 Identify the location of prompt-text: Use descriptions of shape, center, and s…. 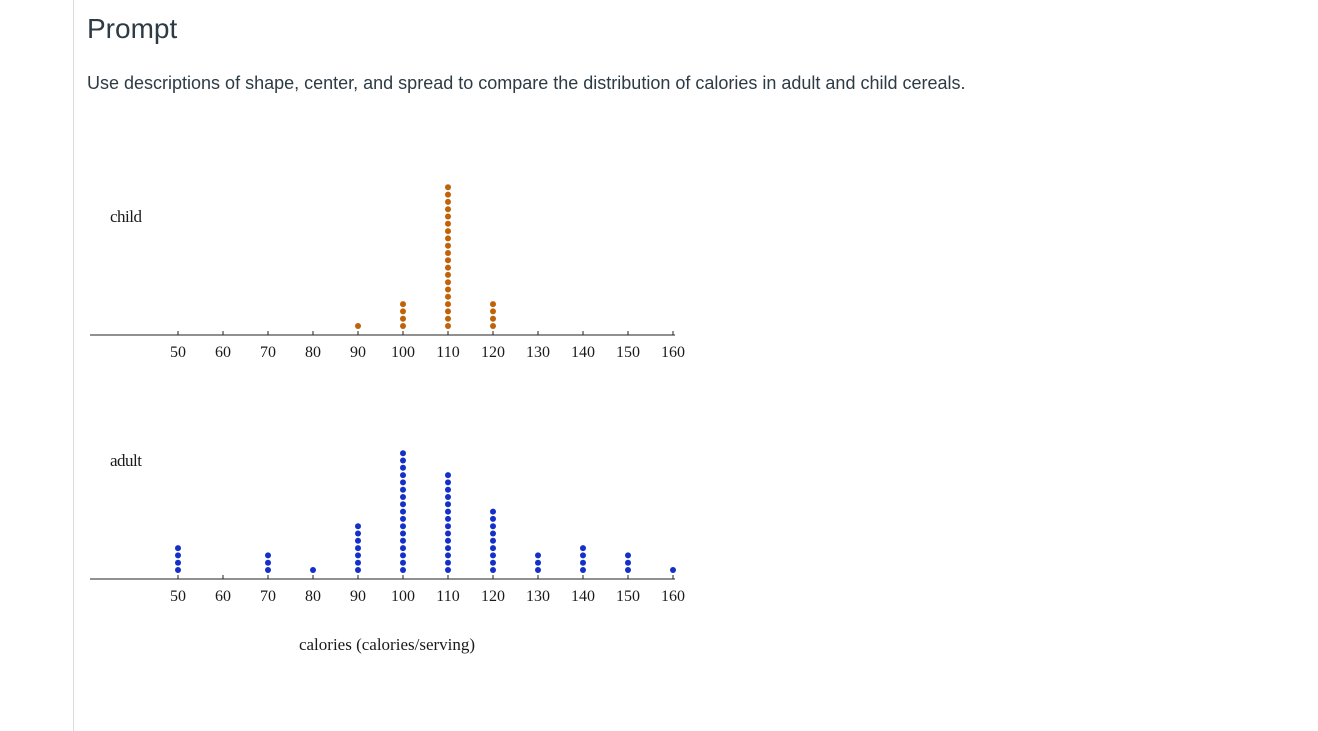
(526, 83).